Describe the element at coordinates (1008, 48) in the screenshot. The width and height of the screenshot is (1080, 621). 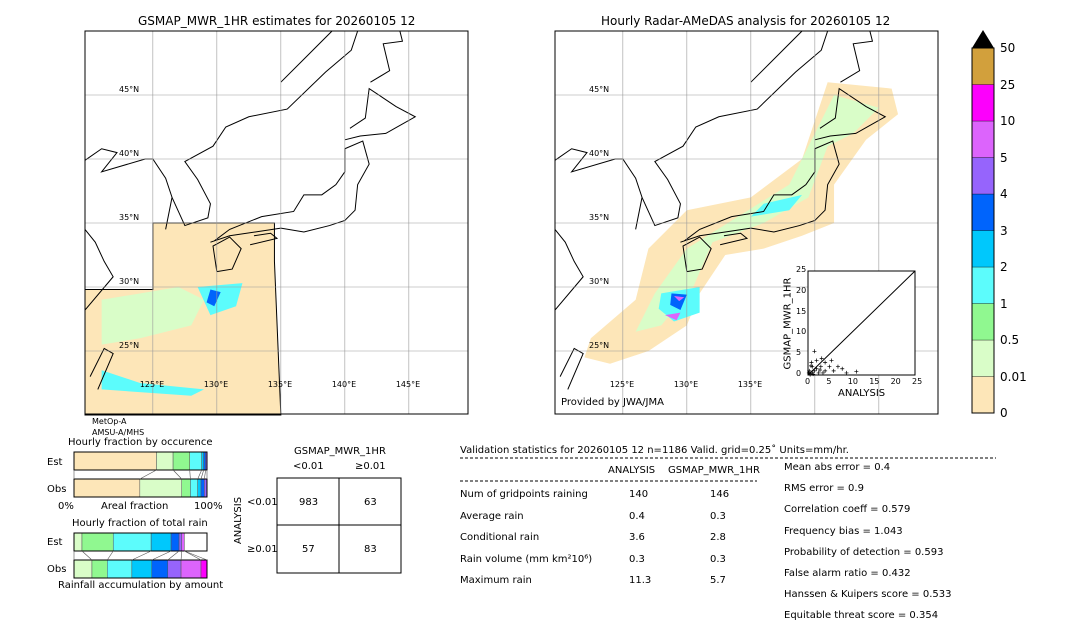
I see `colorbar-label: 50` at that location.